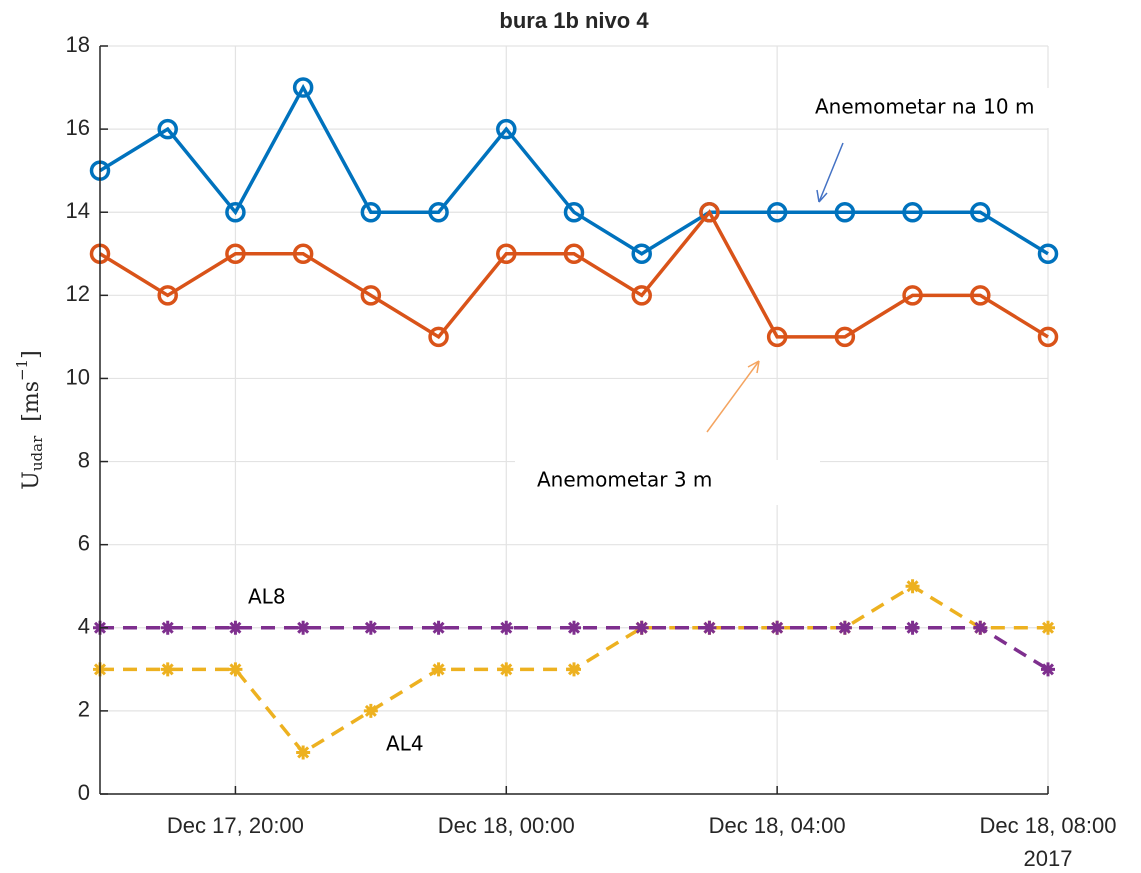  Describe the element at coordinates (1048, 825) in the screenshot. I see `x-tick-label: Dec 18, 08:00` at that location.